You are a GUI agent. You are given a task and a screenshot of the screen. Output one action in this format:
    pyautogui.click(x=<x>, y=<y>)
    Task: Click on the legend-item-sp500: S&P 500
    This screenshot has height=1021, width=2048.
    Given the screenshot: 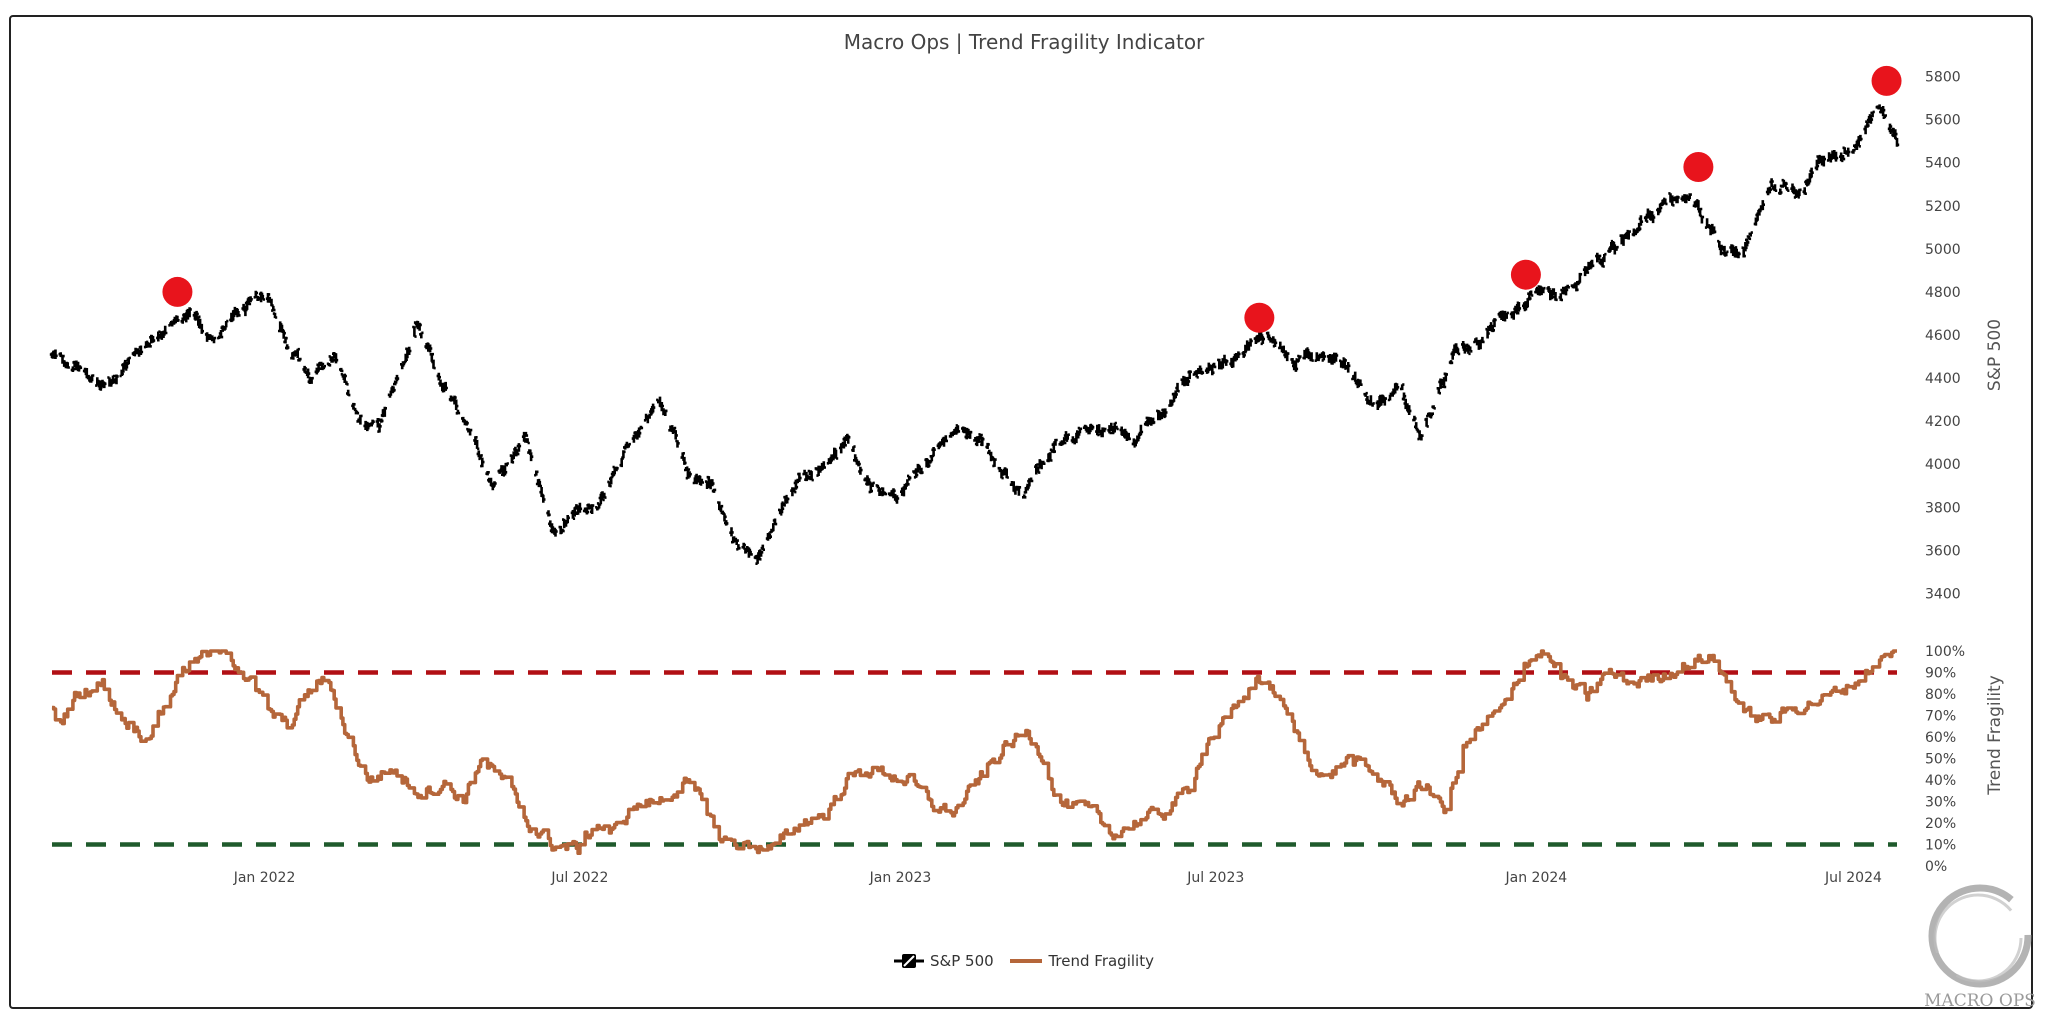 What is the action you would take?
    pyautogui.click(x=944, y=961)
    